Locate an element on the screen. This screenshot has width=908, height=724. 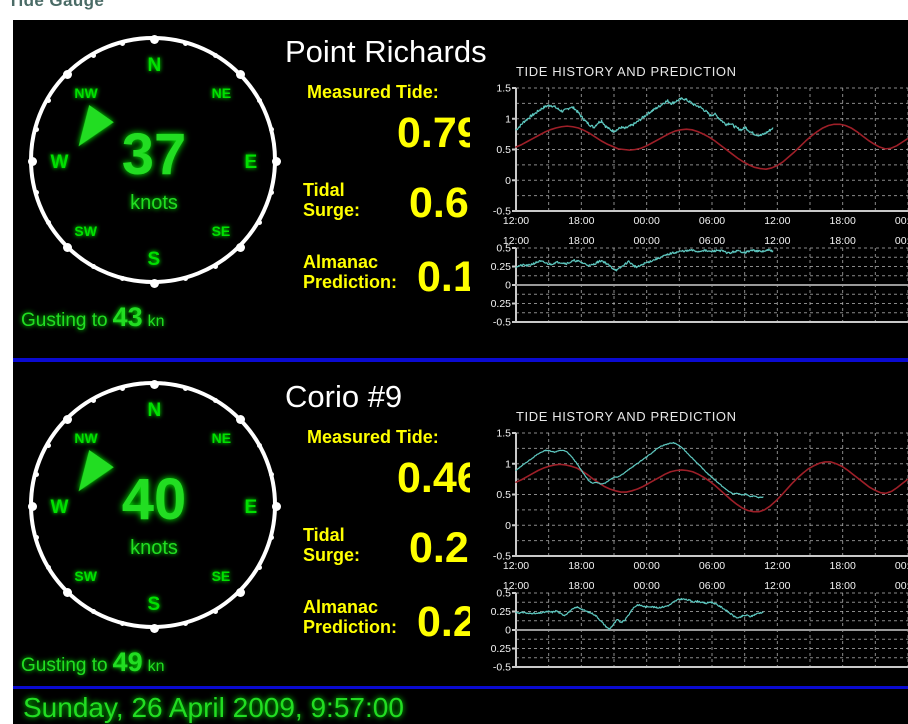
station-name: Point Richards is located at coordinates (386, 51).